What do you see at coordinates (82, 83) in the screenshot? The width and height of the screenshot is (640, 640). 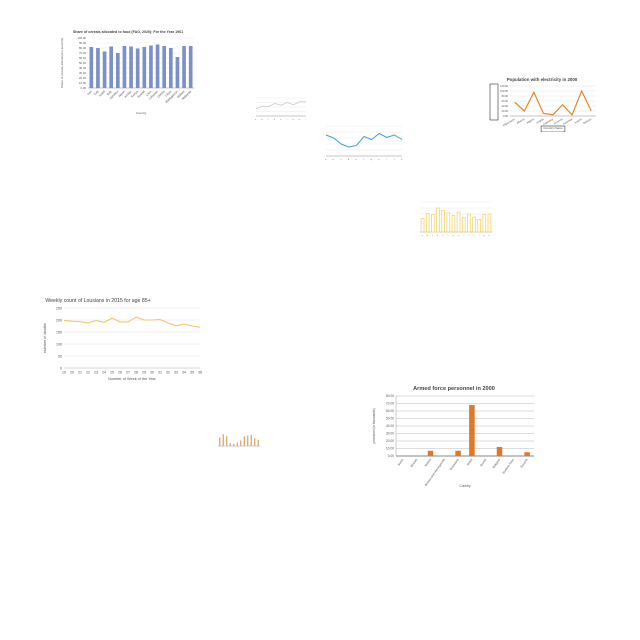 I see `y-tick-label: 10.00` at bounding box center [82, 83].